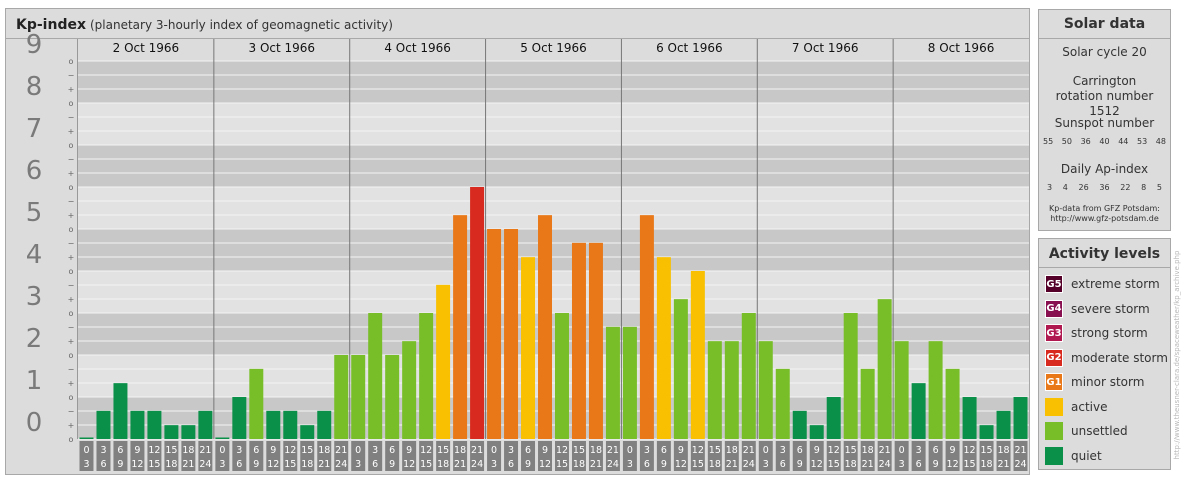  I want to click on y-tick-label: 8, so click(34, 87).